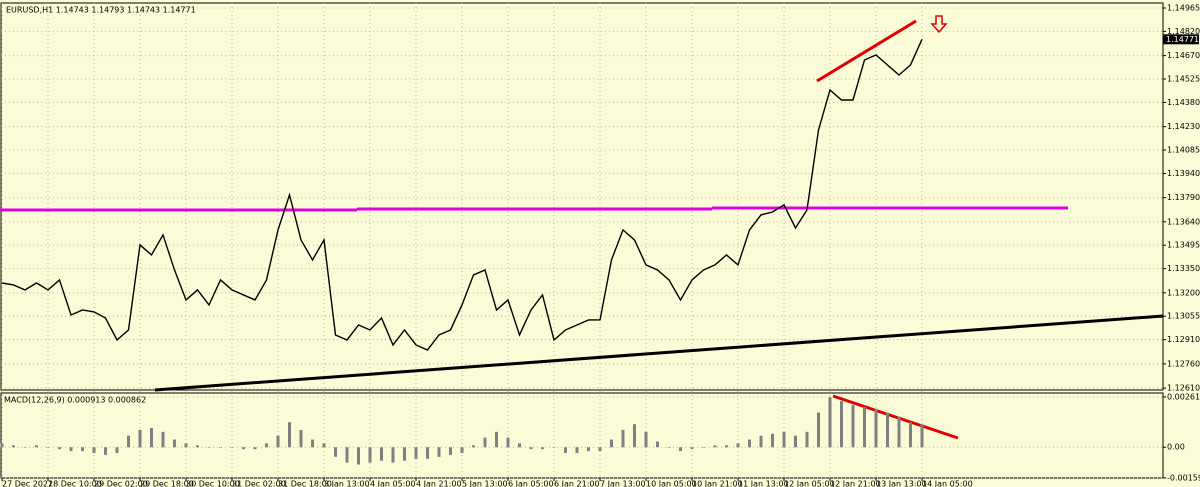  What do you see at coordinates (1183, 477) in the screenshot?
I see `y-tick-label: -0.001593` at bounding box center [1183, 477].